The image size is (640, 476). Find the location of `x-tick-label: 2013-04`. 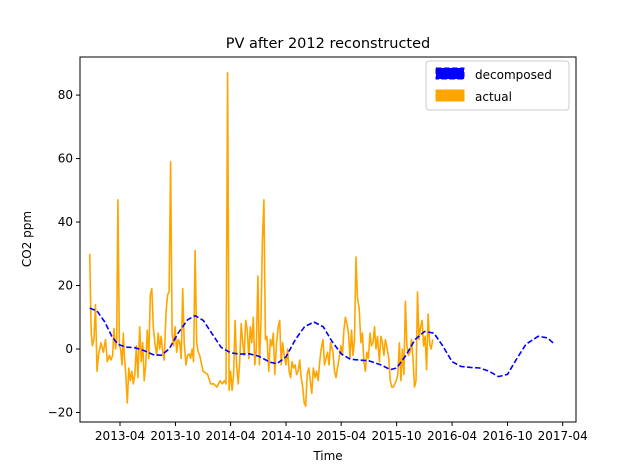

x-tick-label: 2013-04 is located at coordinates (120, 436).